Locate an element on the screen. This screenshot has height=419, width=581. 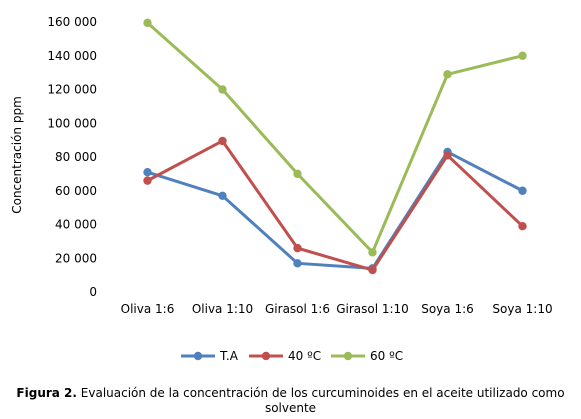
y-tick-label: 60 000 is located at coordinates (76, 191).